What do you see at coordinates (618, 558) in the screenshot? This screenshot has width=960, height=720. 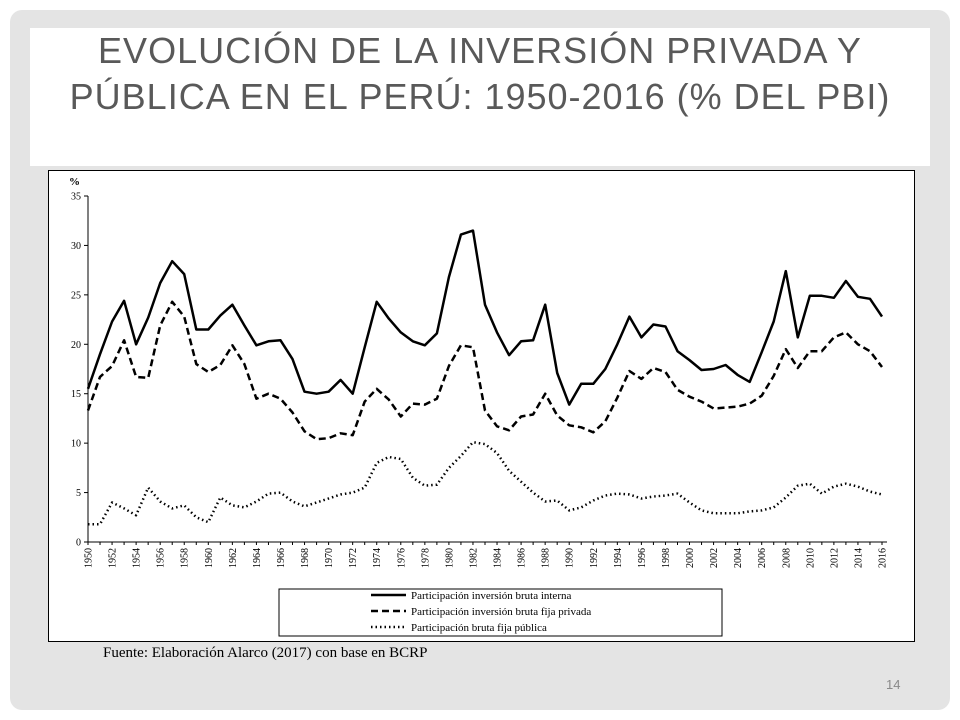 I see `x-tick-label: 1994` at bounding box center [618, 558].